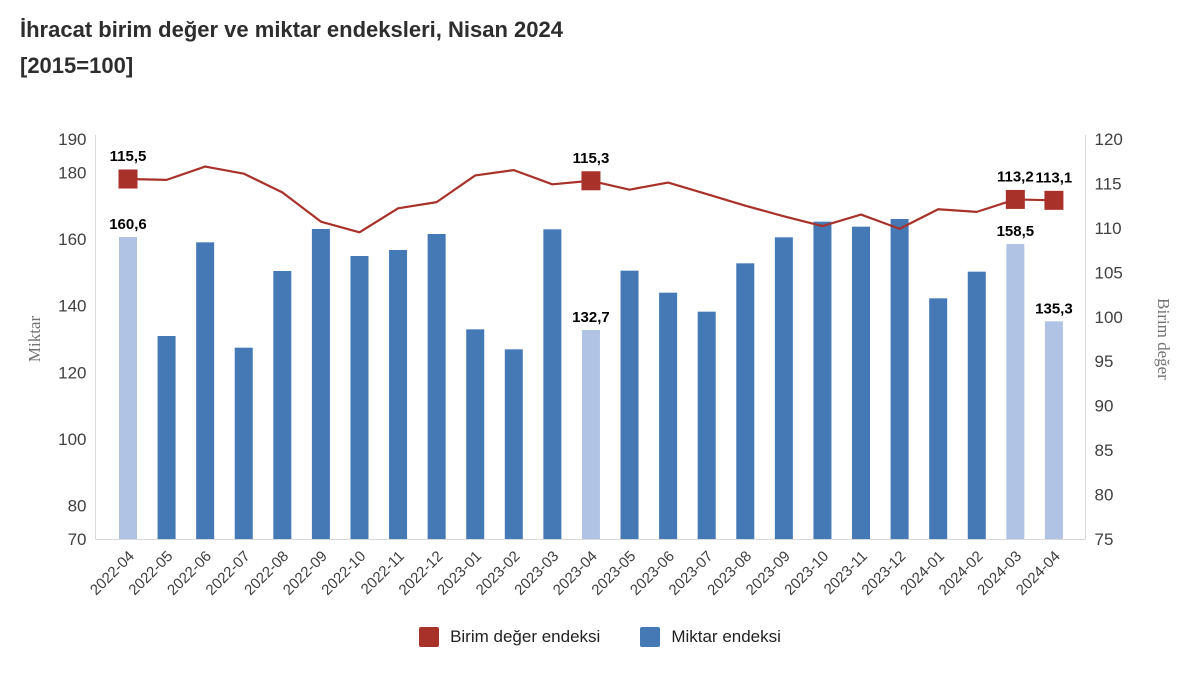 The height and width of the screenshot is (683, 1200). What do you see at coordinates (1054, 308) in the screenshot?
I see `bar-value-label-2024-04: 135,3` at bounding box center [1054, 308].